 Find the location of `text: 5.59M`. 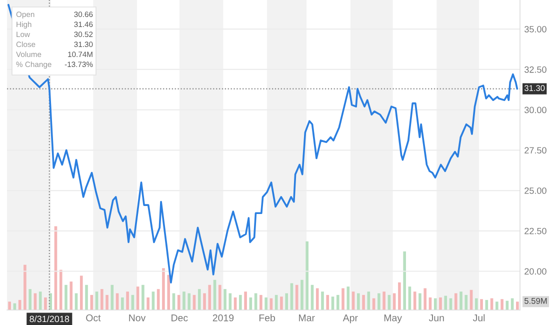

text: 5.59M is located at coordinates (535, 301).